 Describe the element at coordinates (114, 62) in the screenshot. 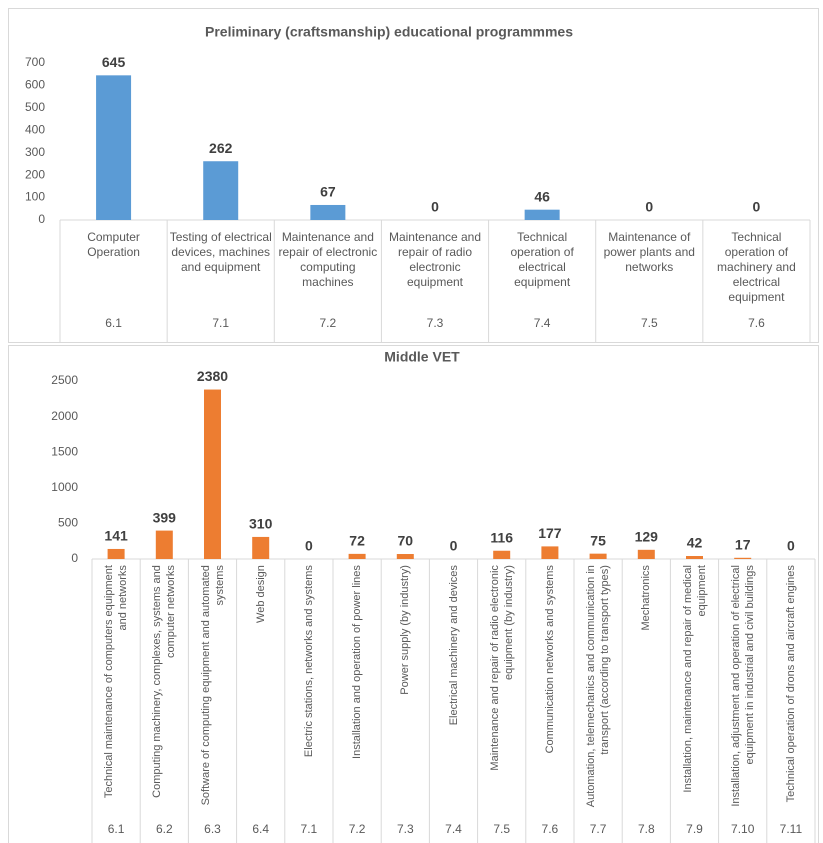

I see `value-label: 645` at that location.